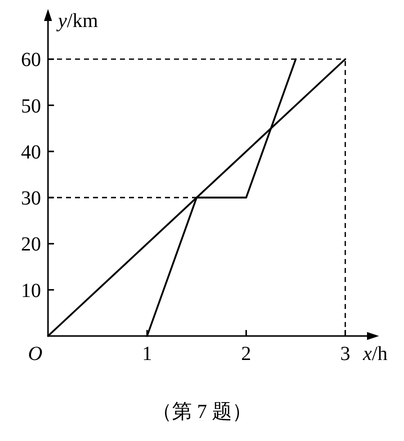  I want to click on annotation: O, so click(35, 354).